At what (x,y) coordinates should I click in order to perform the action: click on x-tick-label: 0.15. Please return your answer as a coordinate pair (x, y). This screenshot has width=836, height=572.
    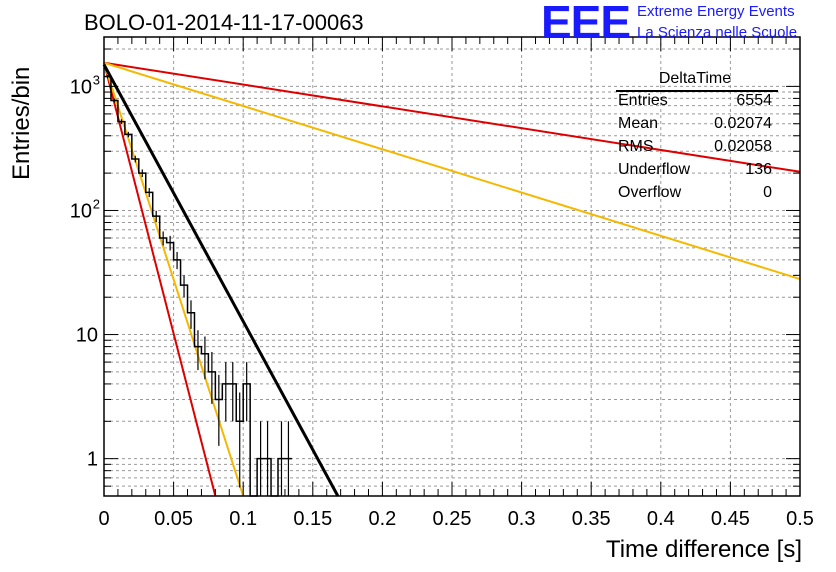
    Looking at the image, I should click on (312, 519).